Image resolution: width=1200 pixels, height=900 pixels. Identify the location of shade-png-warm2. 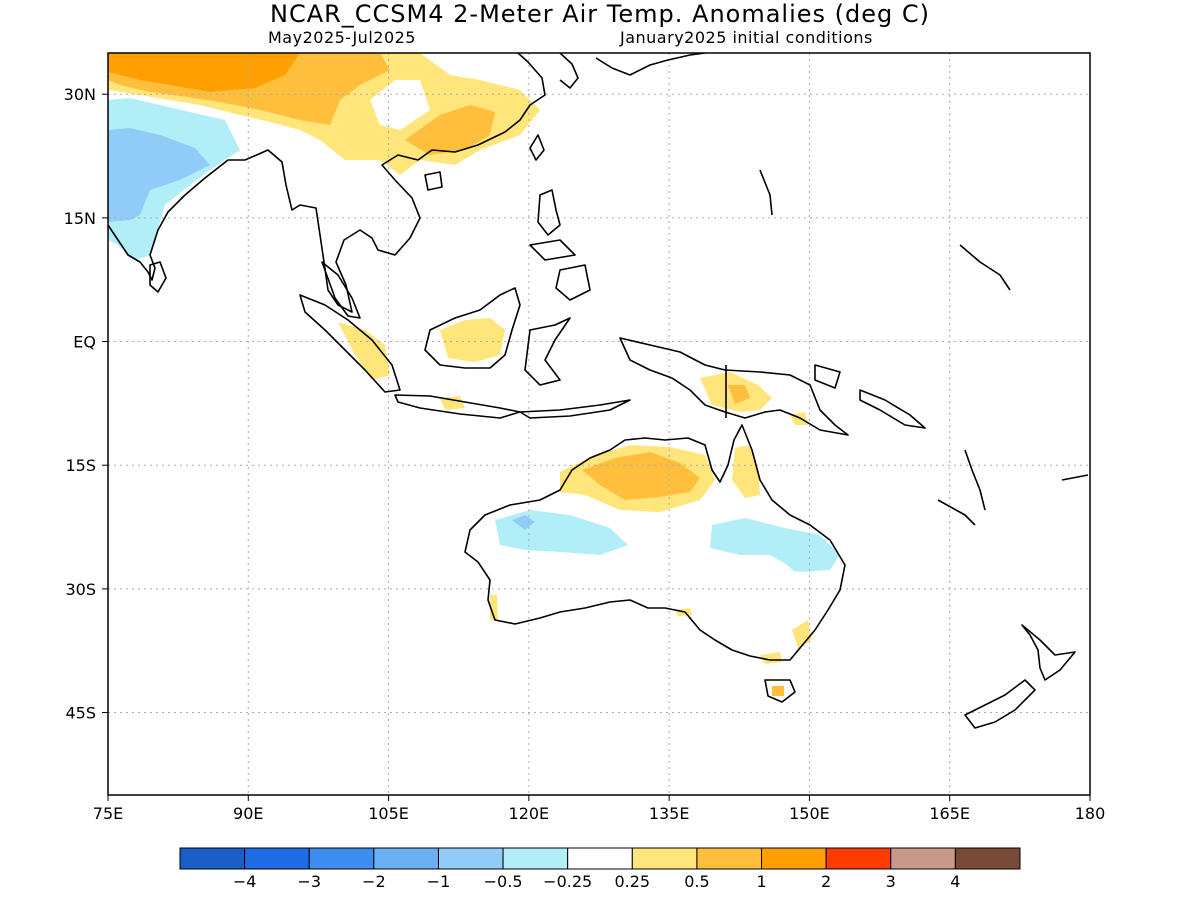
(739, 394).